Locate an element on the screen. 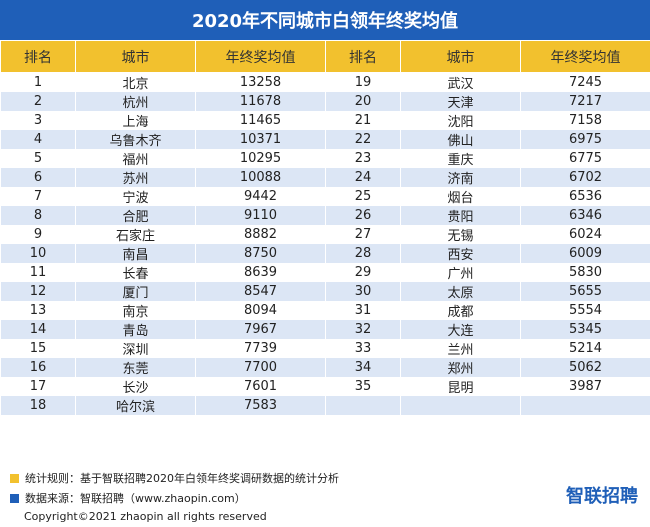 This screenshot has height=527, width=650. city-cell: 北京 is located at coordinates (135, 82).